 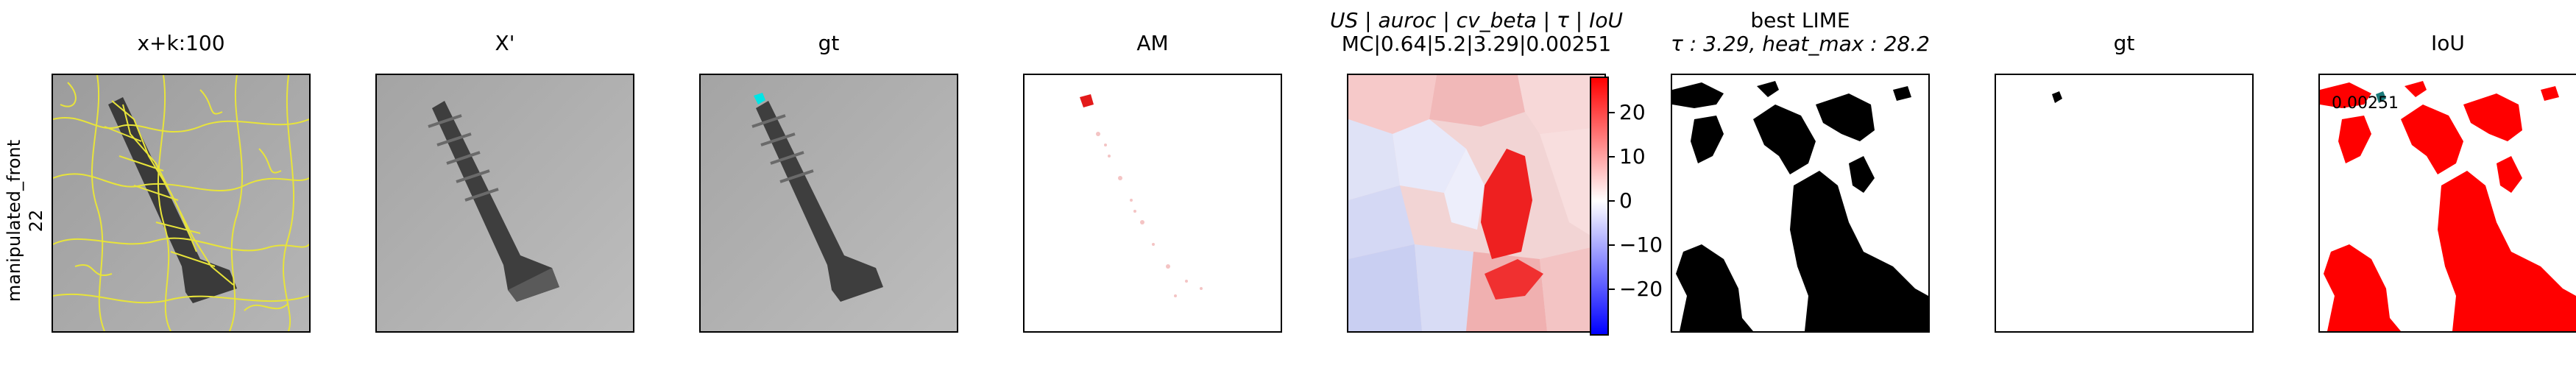 I want to click on row-label-line2: 22, so click(x=36, y=221).